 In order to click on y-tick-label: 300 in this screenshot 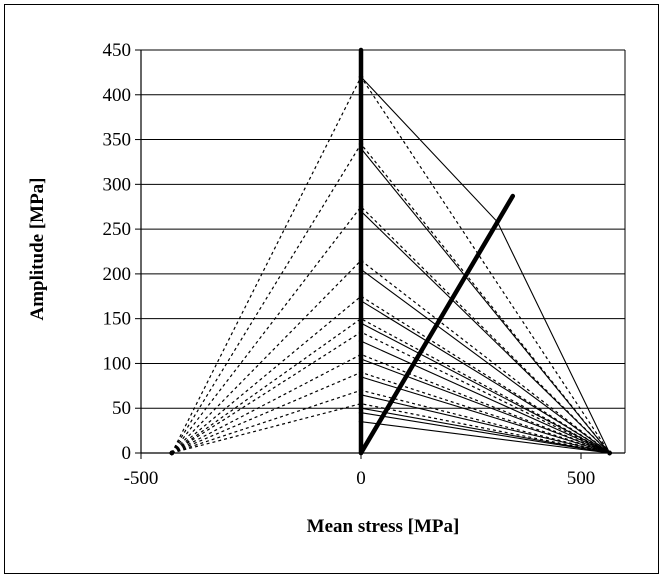, I will do `click(117, 184)`.